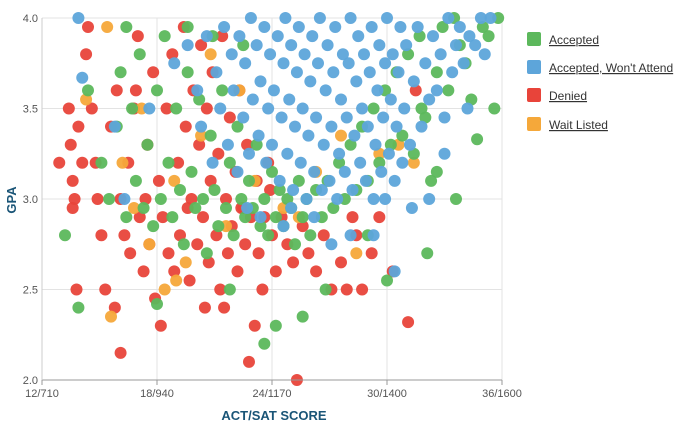  What do you see at coordinates (387, 394) in the screenshot?
I see `x-tick-label: 30/1400` at bounding box center [387, 394].